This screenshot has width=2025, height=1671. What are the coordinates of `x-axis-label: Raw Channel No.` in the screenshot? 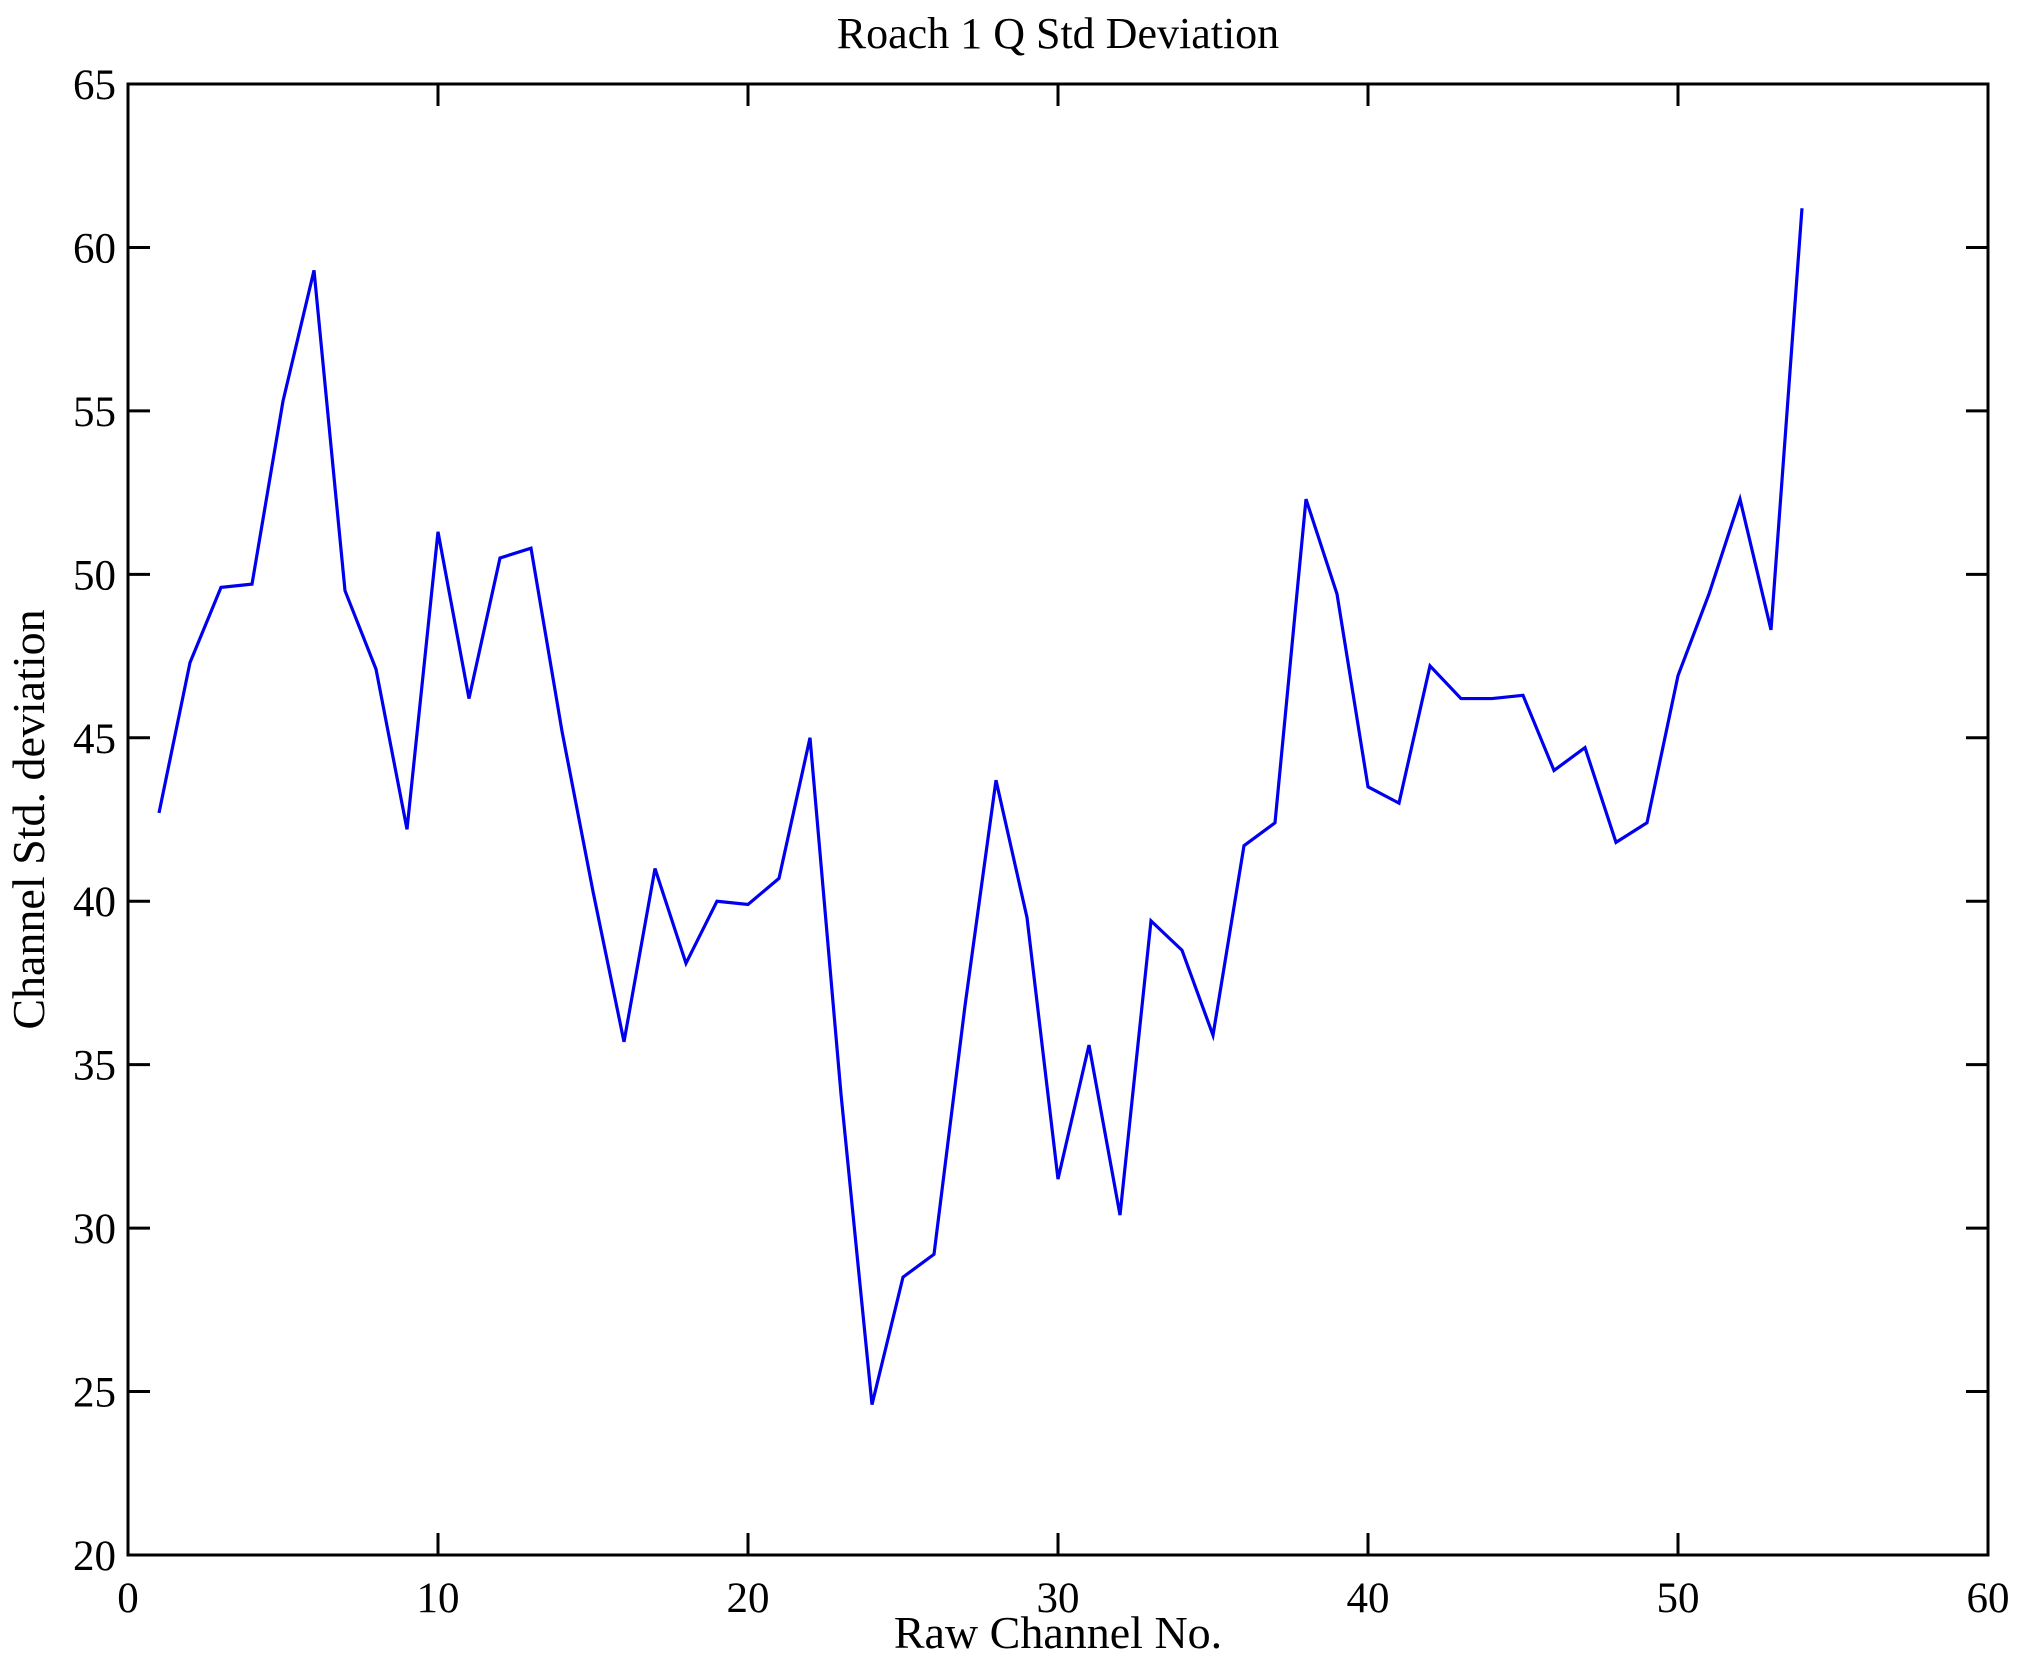 It's located at (1058, 1632).